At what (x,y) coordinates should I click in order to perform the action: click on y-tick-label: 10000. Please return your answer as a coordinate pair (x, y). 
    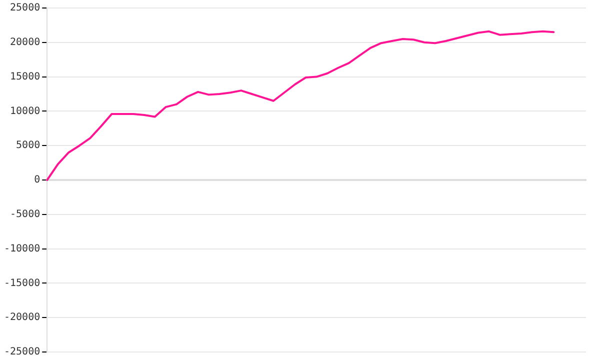
    Looking at the image, I should click on (25, 111).